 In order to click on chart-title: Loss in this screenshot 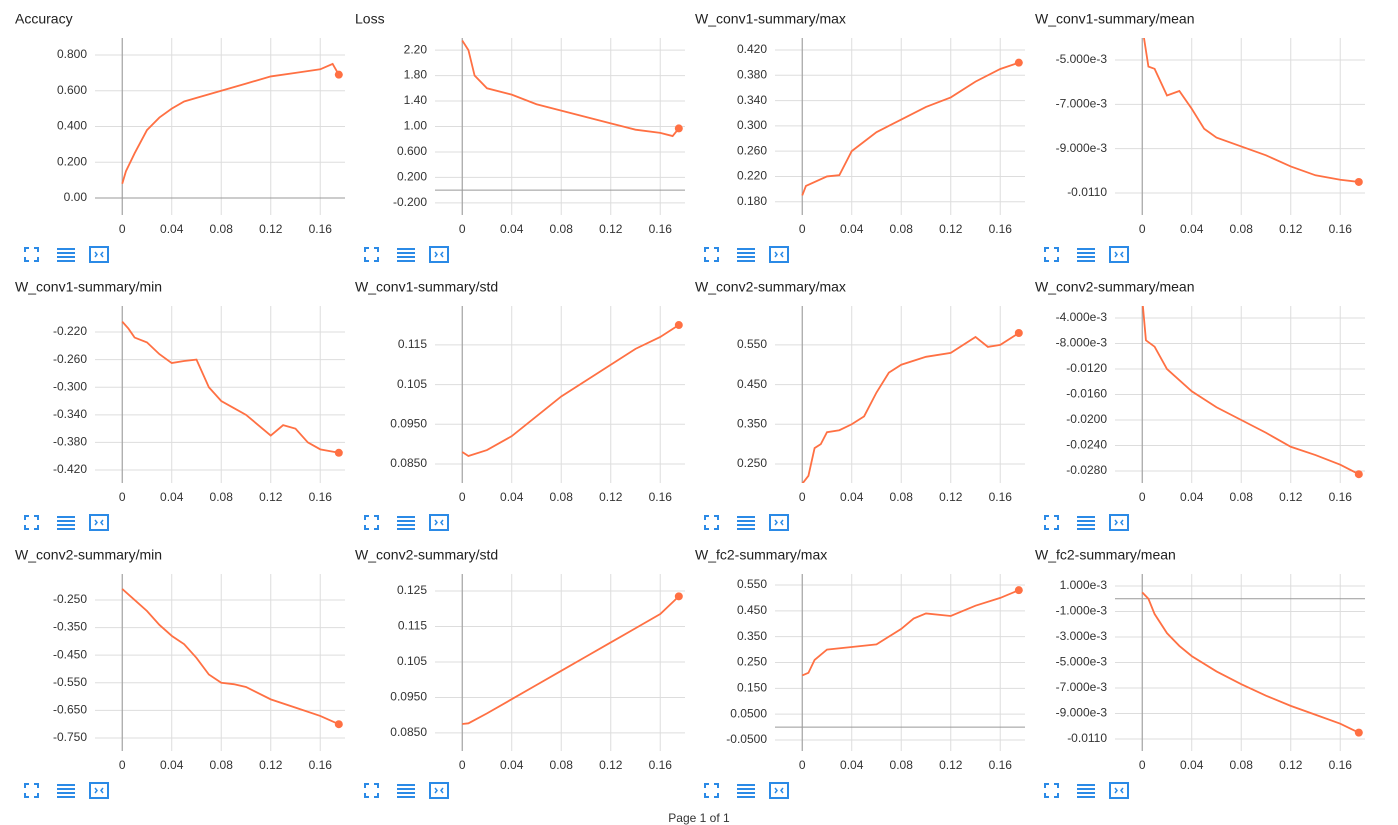, I will do `click(370, 19)`.